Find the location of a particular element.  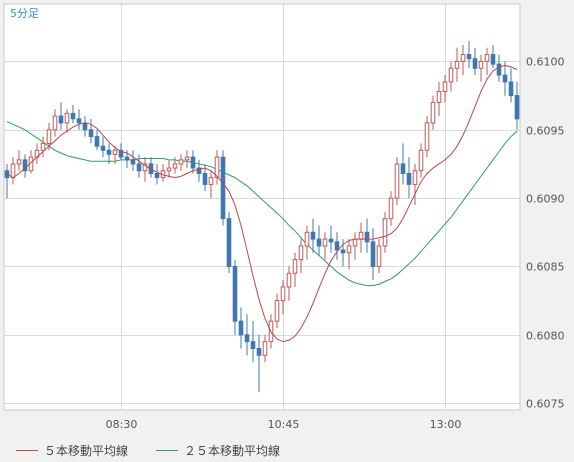

legend-swatch-ma25 is located at coordinates (167, 450).